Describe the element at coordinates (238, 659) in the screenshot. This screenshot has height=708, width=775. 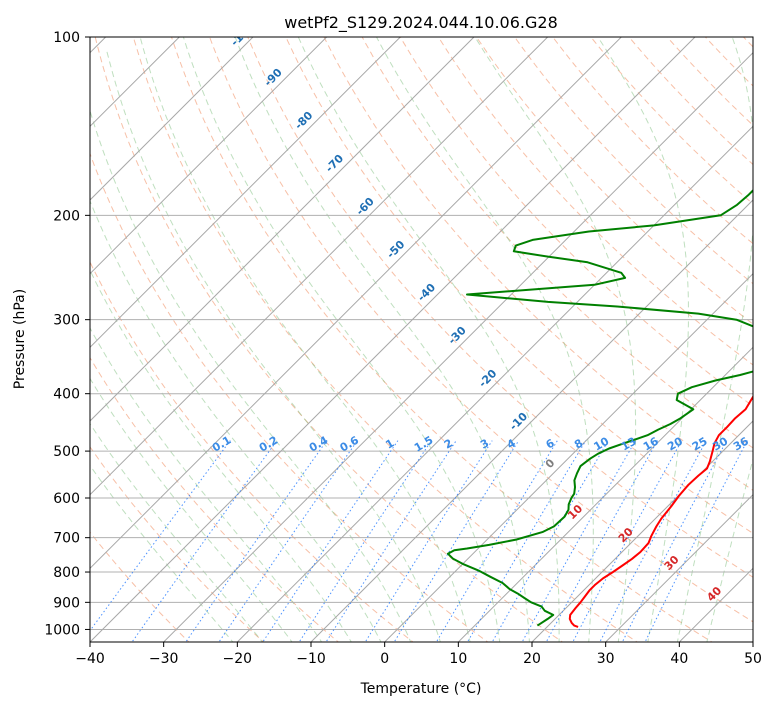
I see `x-tick-label: −20` at that location.